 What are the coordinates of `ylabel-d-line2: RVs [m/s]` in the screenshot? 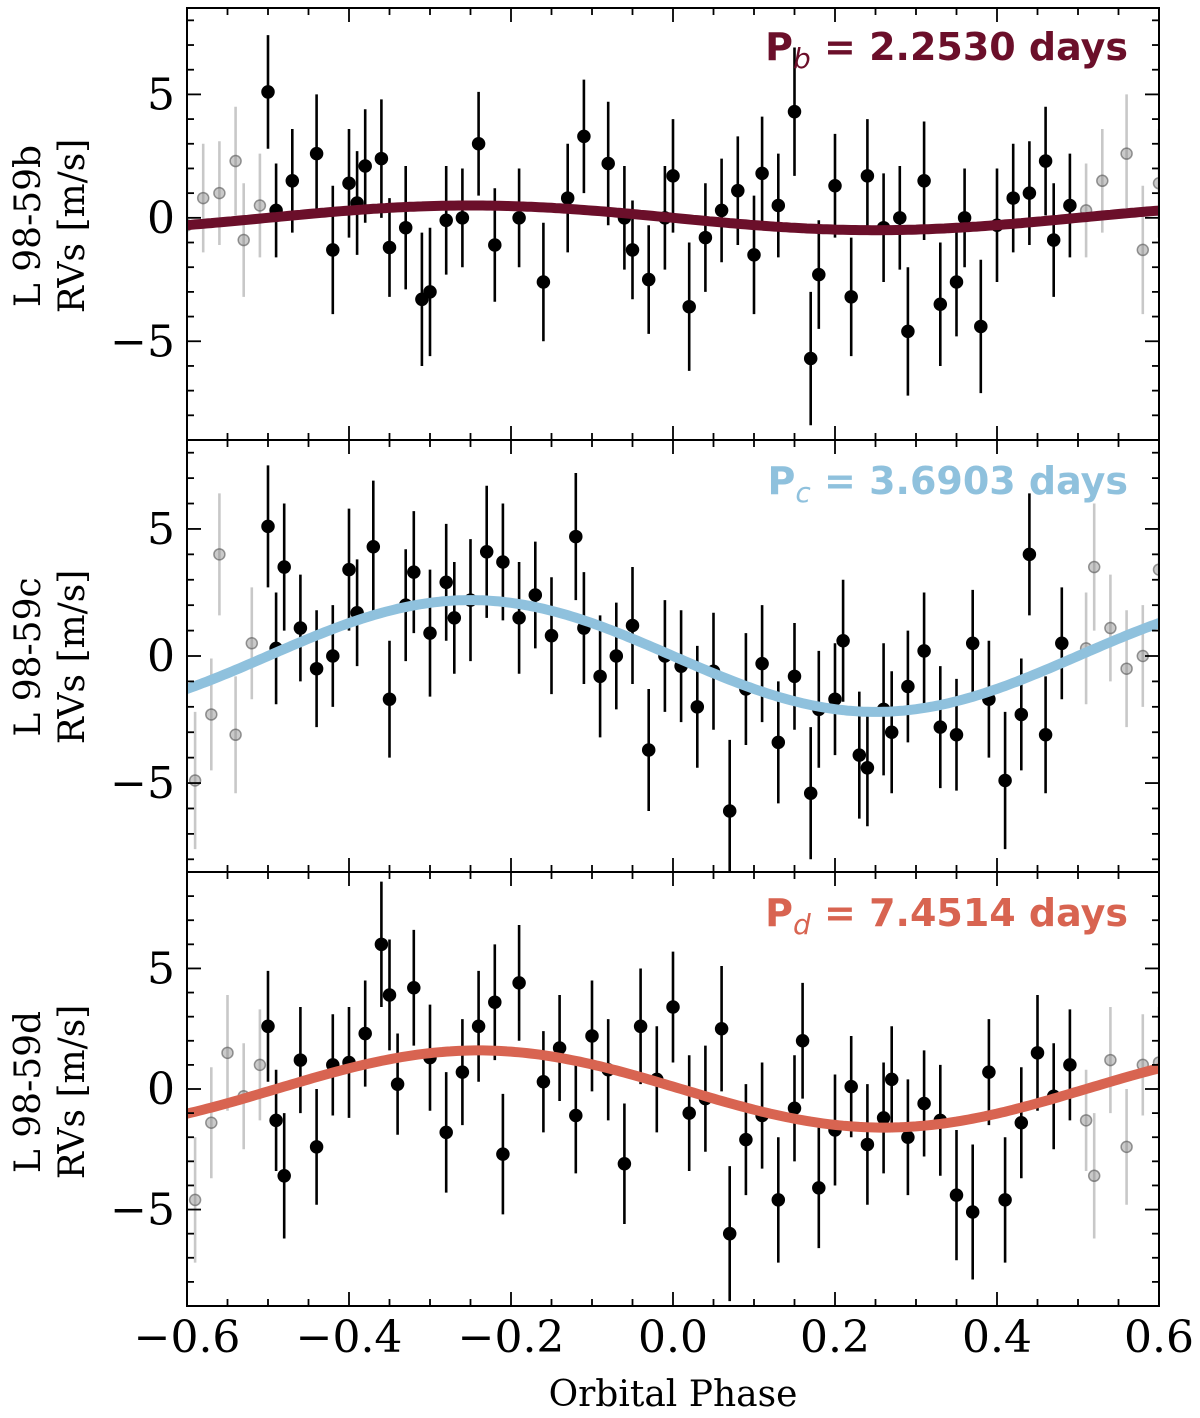 It's located at (72, 1092).